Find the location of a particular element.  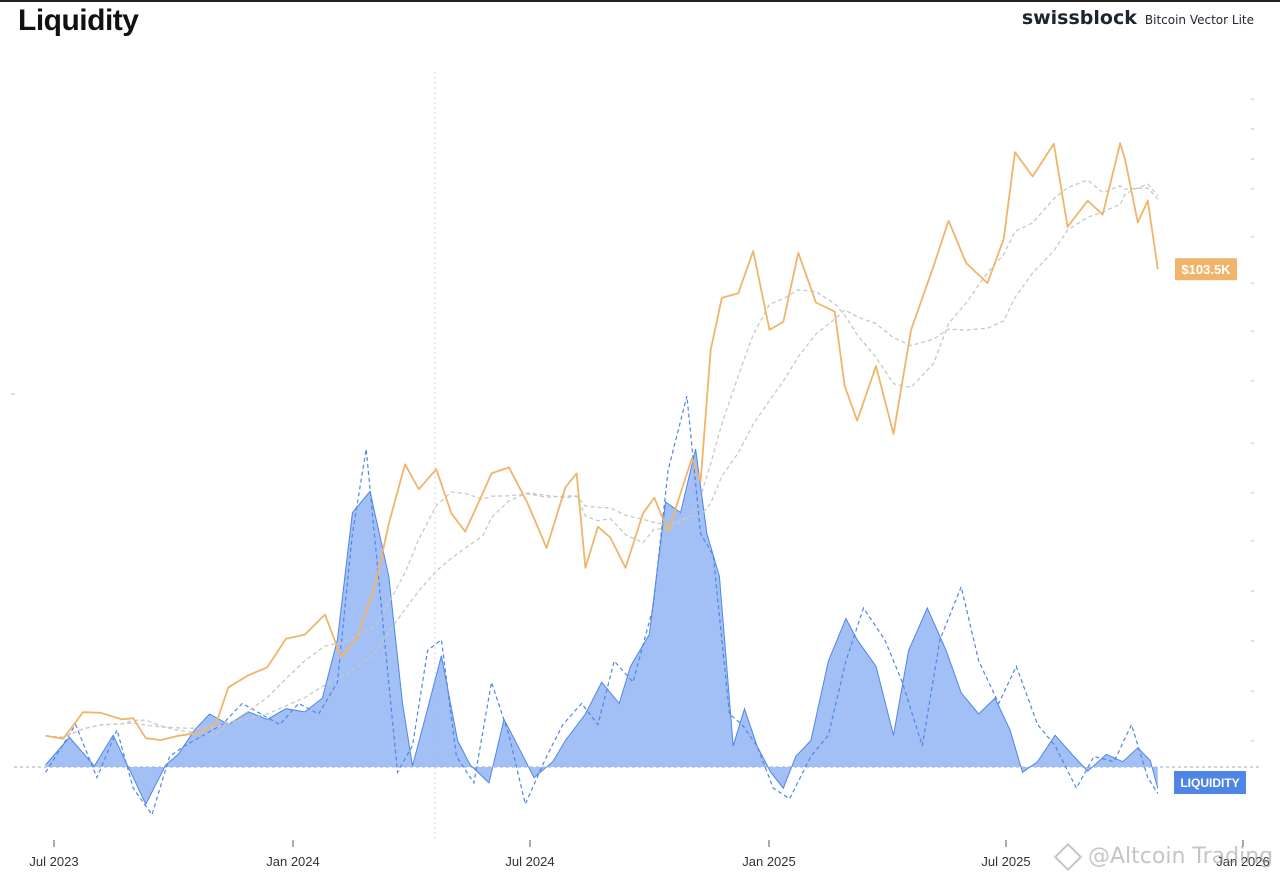

price-tag-label: $103.5K is located at coordinates (1206, 269).